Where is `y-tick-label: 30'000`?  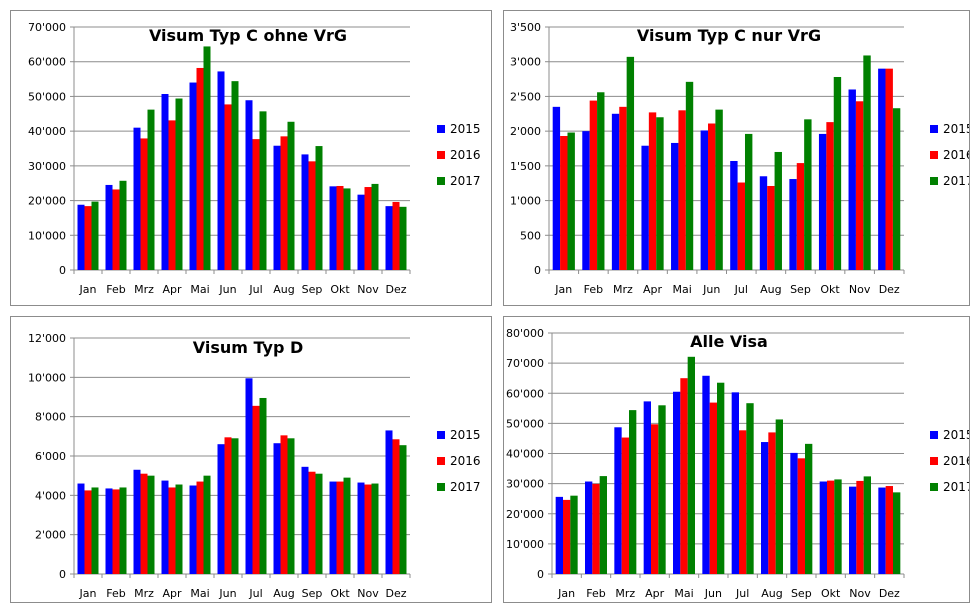 y-tick-label: 30'000 is located at coordinates (525, 484).